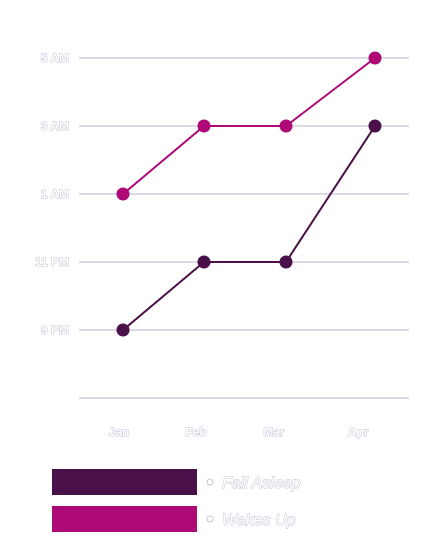 The height and width of the screenshot is (559, 446). Describe the element at coordinates (52, 262) in the screenshot. I see `y-tick-label: 11 PM` at that location.